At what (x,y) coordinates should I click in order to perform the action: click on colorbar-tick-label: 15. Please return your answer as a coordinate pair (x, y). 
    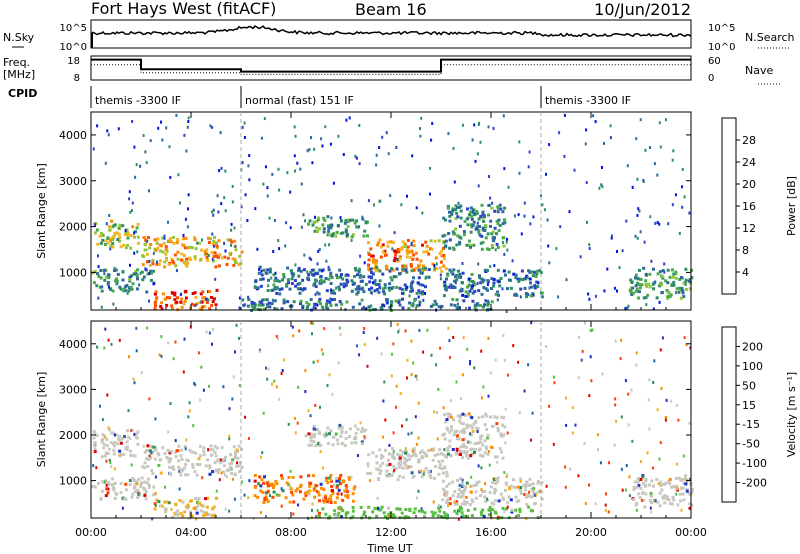
    Looking at the image, I should click on (749, 405).